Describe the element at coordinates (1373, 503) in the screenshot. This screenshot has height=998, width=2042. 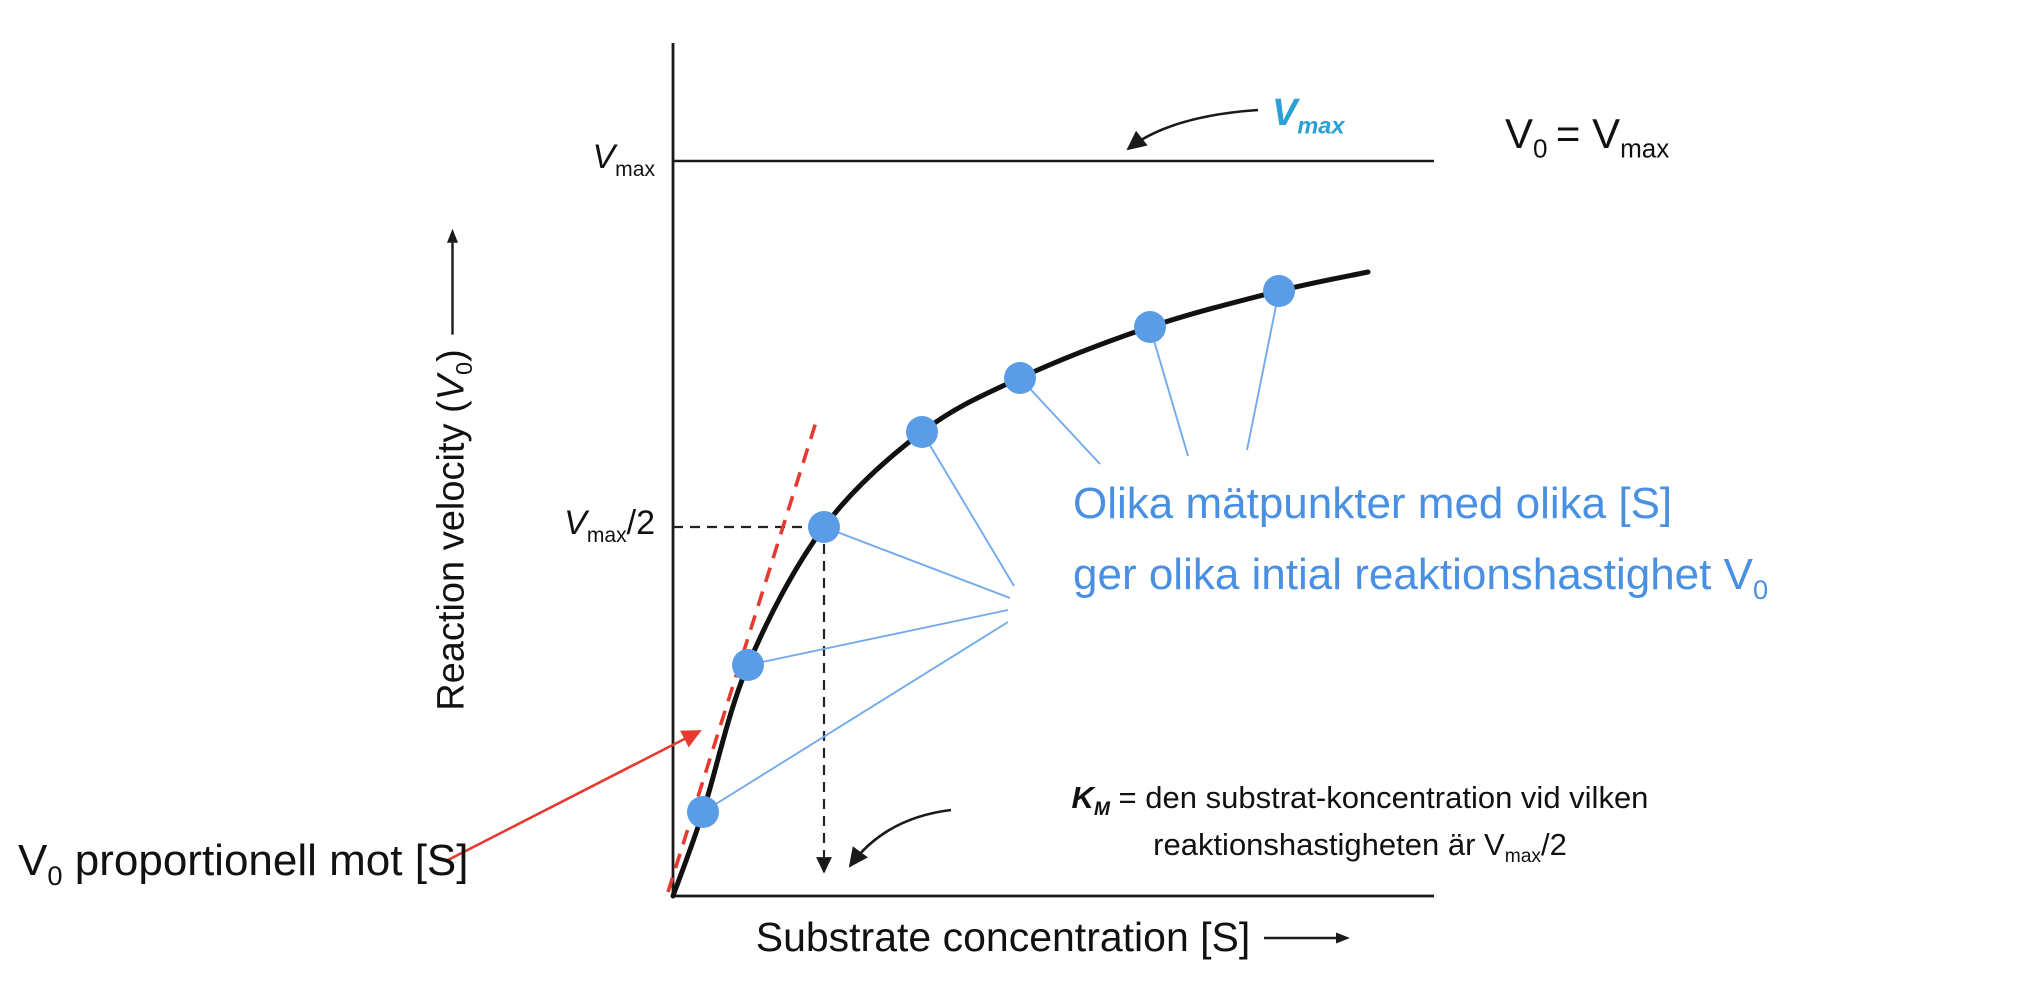
I see `measure-points-line1: Olika mätpunkter med olika [S]` at that location.